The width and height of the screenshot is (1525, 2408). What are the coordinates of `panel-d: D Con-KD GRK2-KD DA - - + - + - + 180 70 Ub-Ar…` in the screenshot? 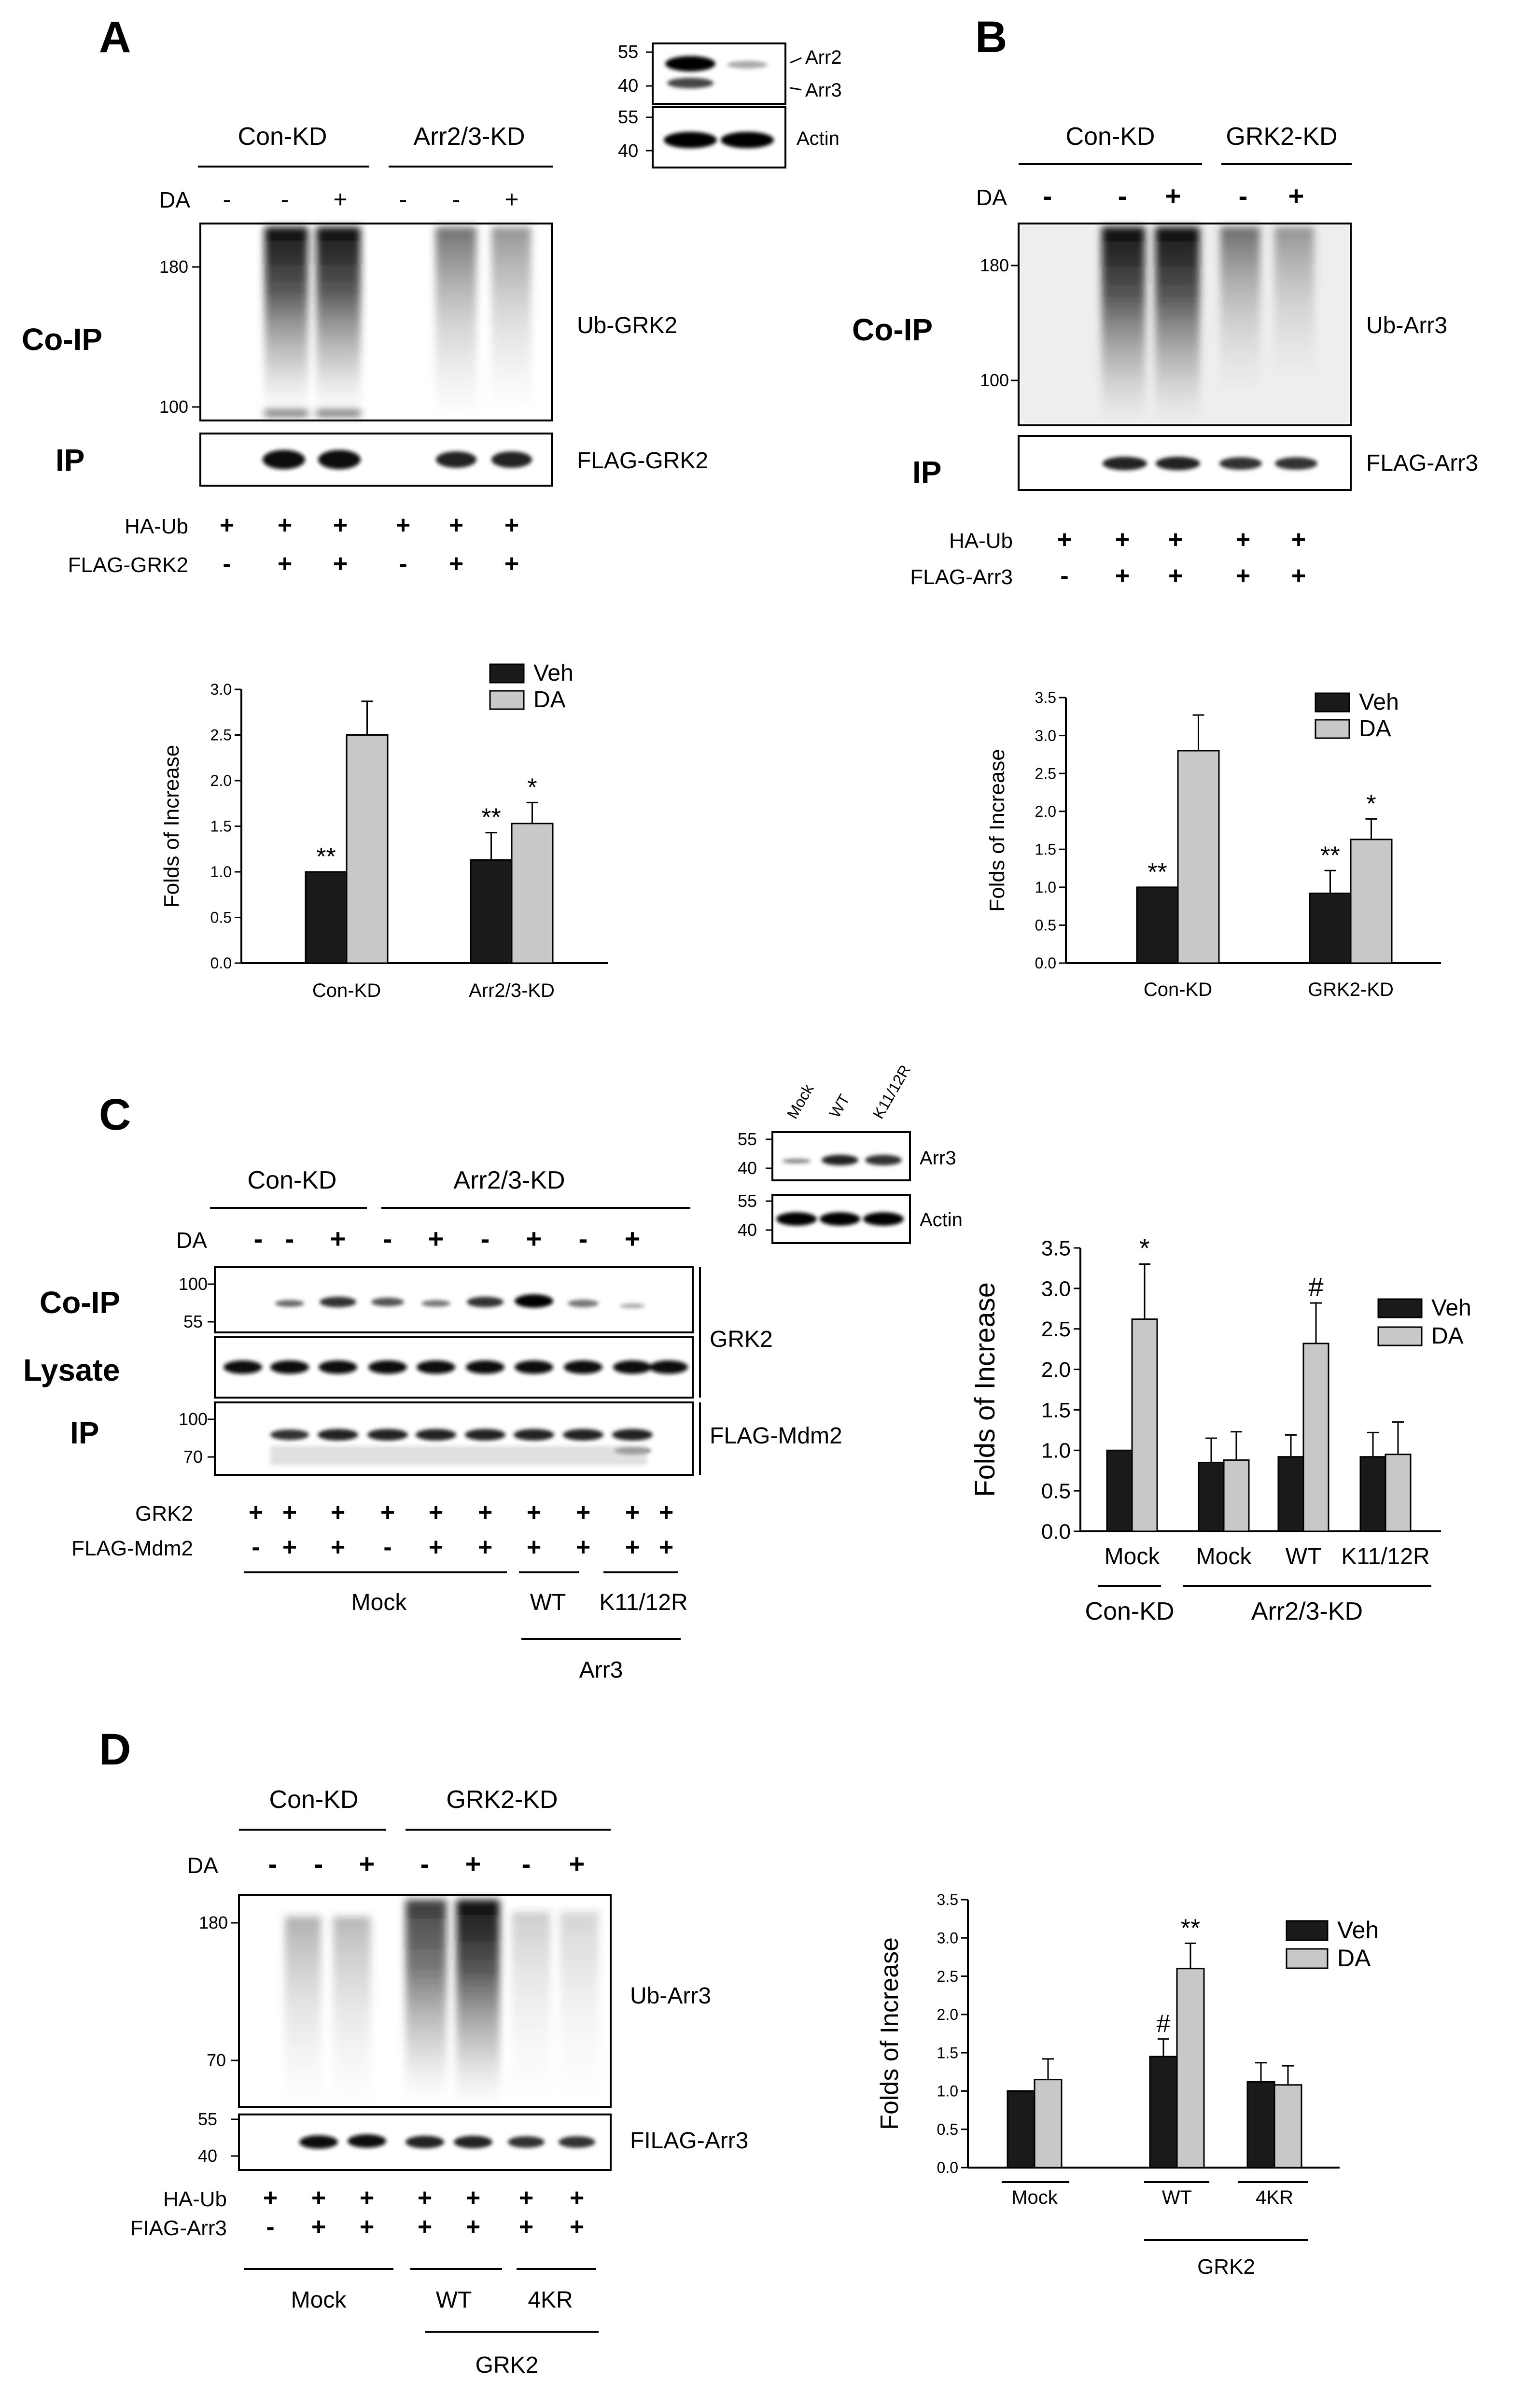 It's located at (423, 2052).